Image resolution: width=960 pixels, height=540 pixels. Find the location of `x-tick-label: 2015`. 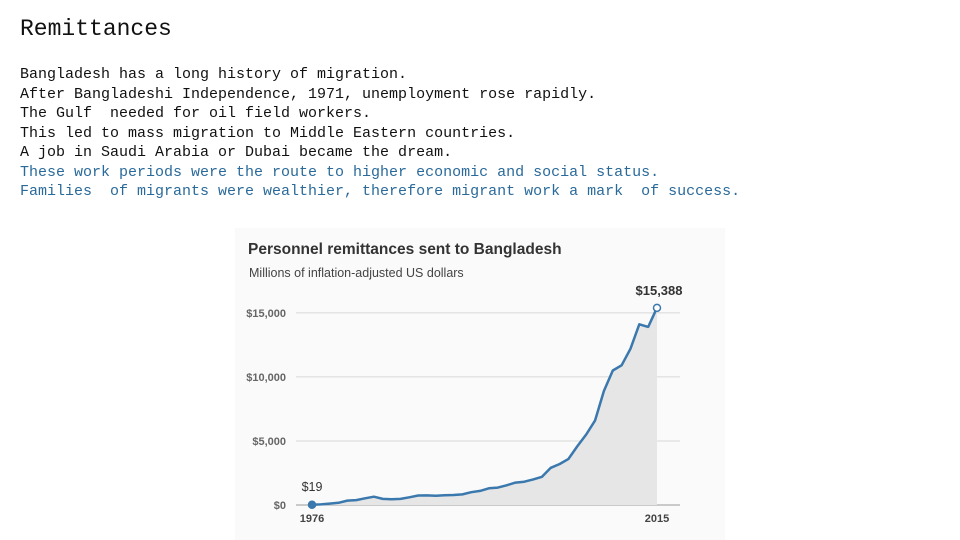

x-tick-label: 2015 is located at coordinates (657, 519).